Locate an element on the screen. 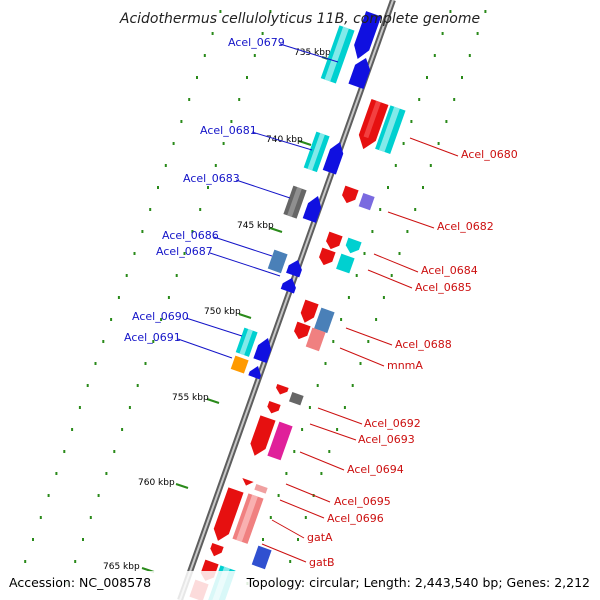 Image resolution: width=600 pixels, height=600 pixels. tick-label-755: 755 kbp is located at coordinates (190, 398).